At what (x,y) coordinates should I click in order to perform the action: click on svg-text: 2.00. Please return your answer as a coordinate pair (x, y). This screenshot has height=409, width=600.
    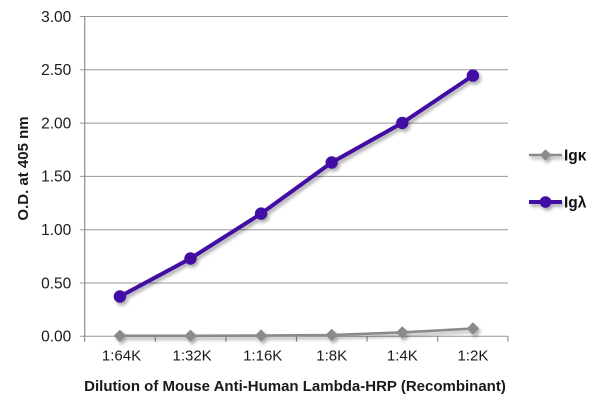
    Looking at the image, I should click on (56, 123).